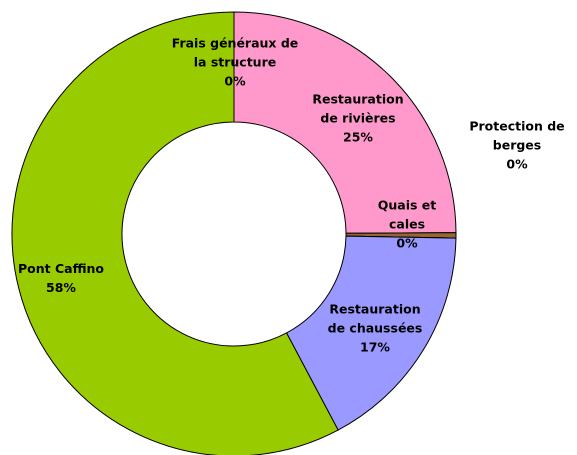 The width and height of the screenshot is (577, 455). What do you see at coordinates (375, 347) in the screenshot?
I see `slice-value: 17%` at bounding box center [375, 347].